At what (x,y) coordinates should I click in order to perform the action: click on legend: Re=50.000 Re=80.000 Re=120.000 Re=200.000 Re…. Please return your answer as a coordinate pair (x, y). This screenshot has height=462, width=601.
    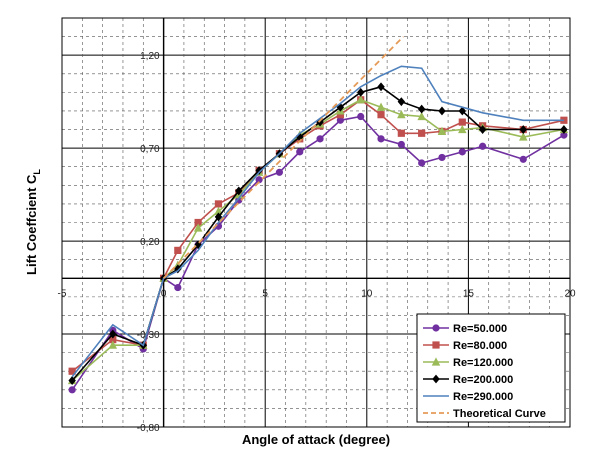
    Looking at the image, I should click on (491, 368).